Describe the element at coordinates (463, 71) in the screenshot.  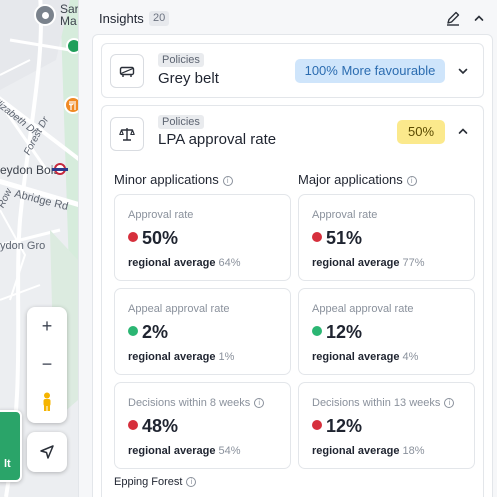
I see `chevron-down-icon` at that location.